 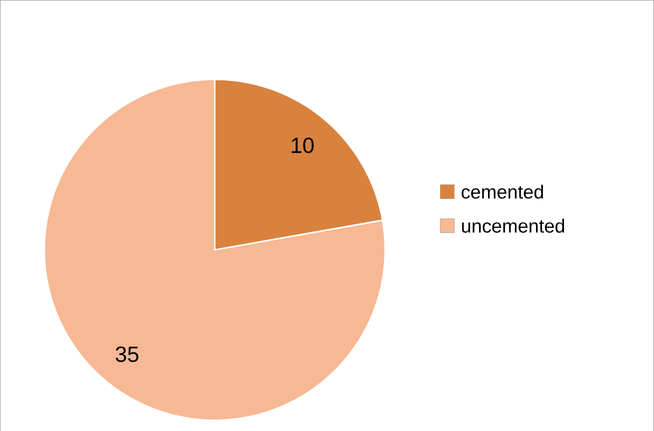 What do you see at coordinates (502, 191) in the screenshot?
I see `legend-label: cemented` at bounding box center [502, 191].